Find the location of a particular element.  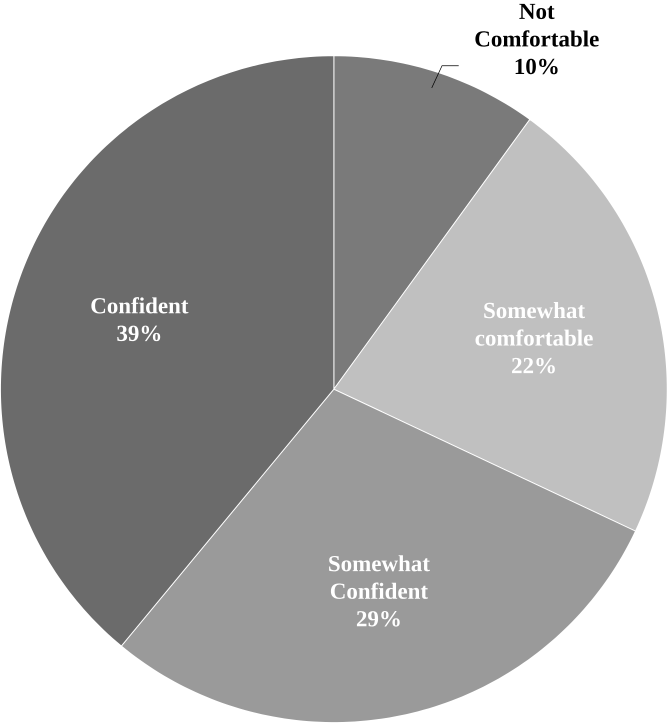

data-label: 22% is located at coordinates (534, 366).